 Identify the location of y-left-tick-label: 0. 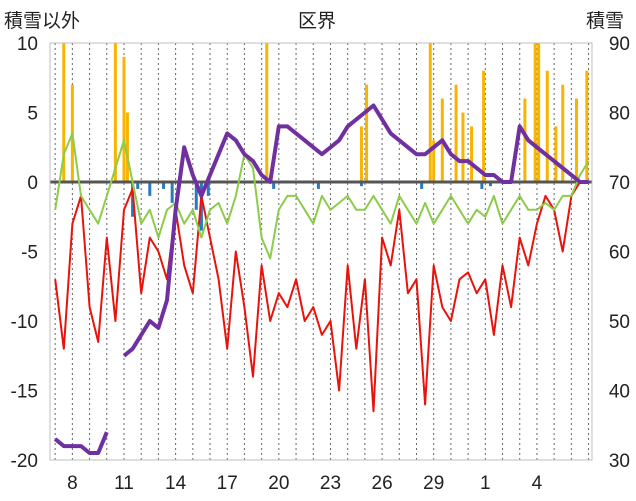
(32, 183).